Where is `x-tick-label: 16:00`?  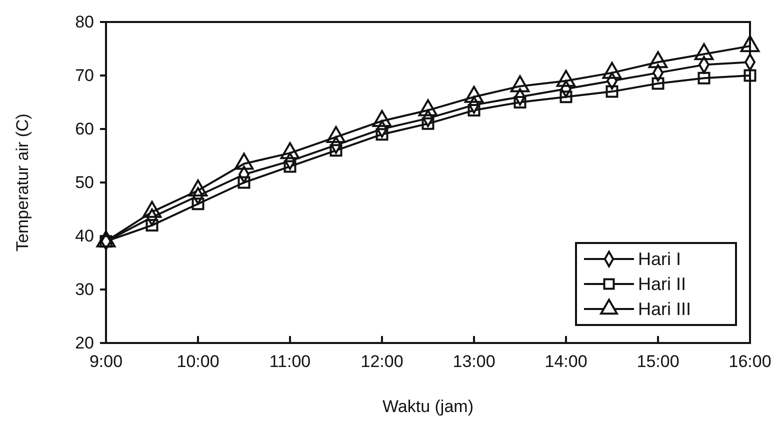 x-tick-label: 16:00 is located at coordinates (750, 362).